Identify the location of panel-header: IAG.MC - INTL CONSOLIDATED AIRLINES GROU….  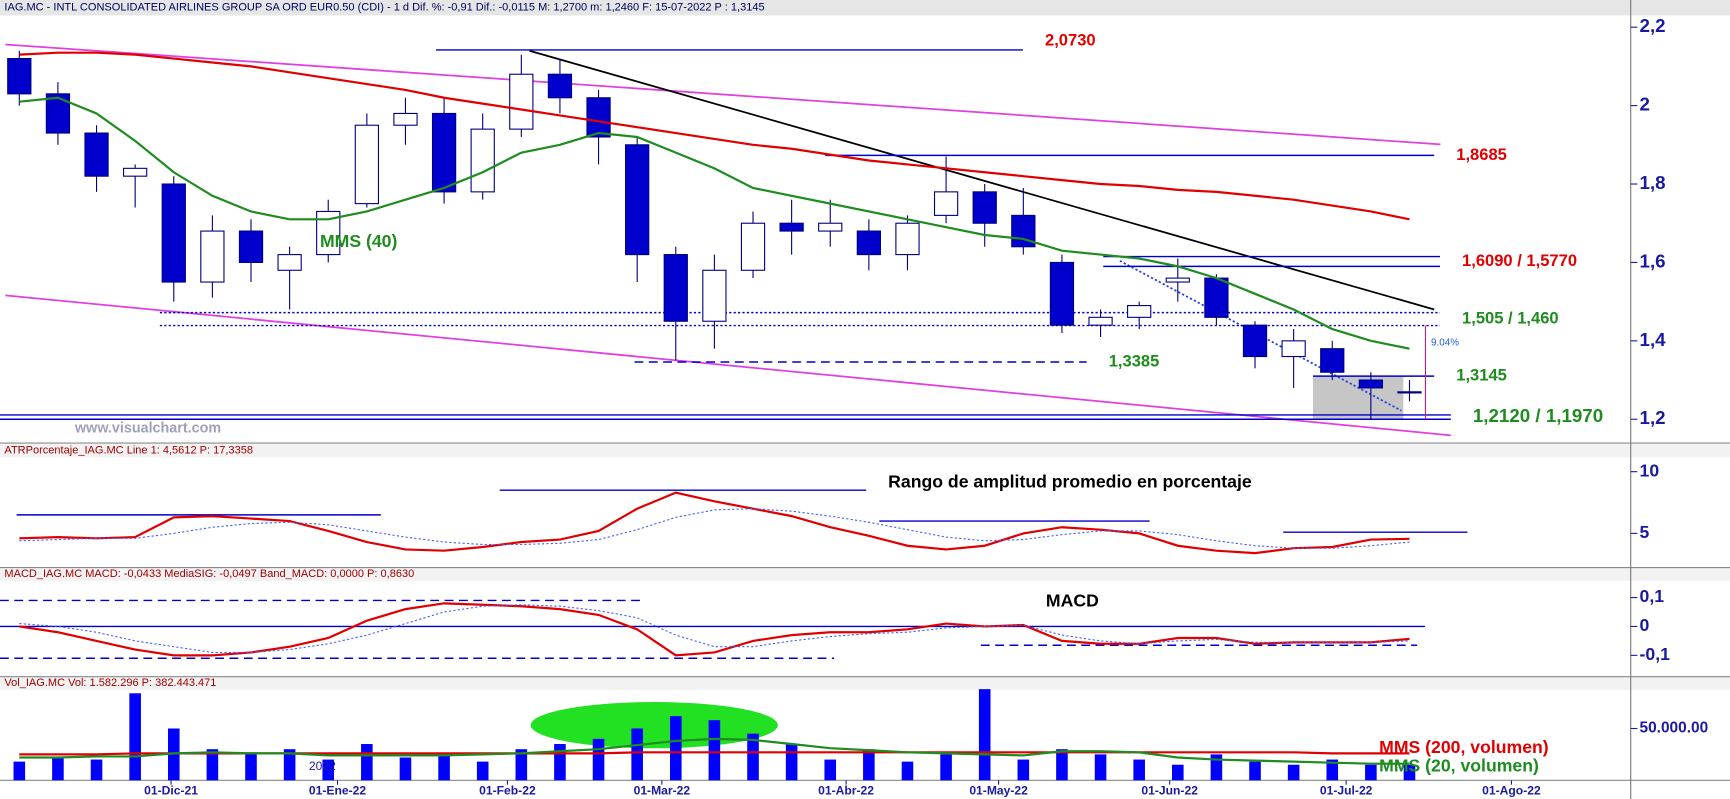
(384, 8).